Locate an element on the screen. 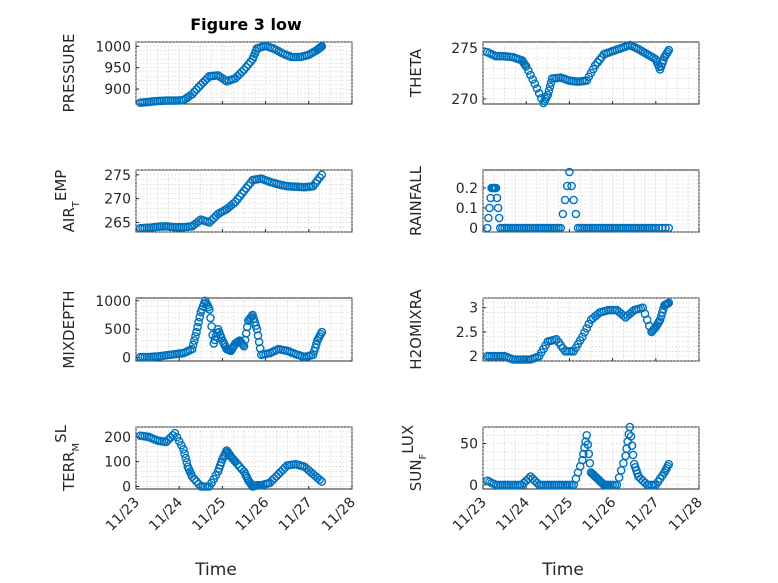 The width and height of the screenshot is (778, 583). y-axis-label: THETA is located at coordinates (416, 73).